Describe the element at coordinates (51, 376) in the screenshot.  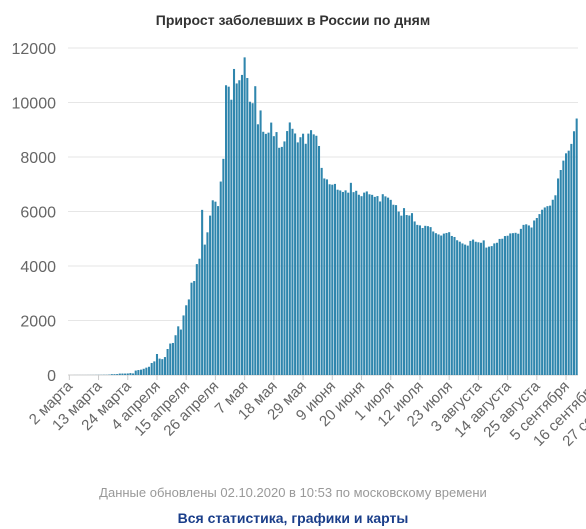
I see `y-tick-label: 0` at that location.